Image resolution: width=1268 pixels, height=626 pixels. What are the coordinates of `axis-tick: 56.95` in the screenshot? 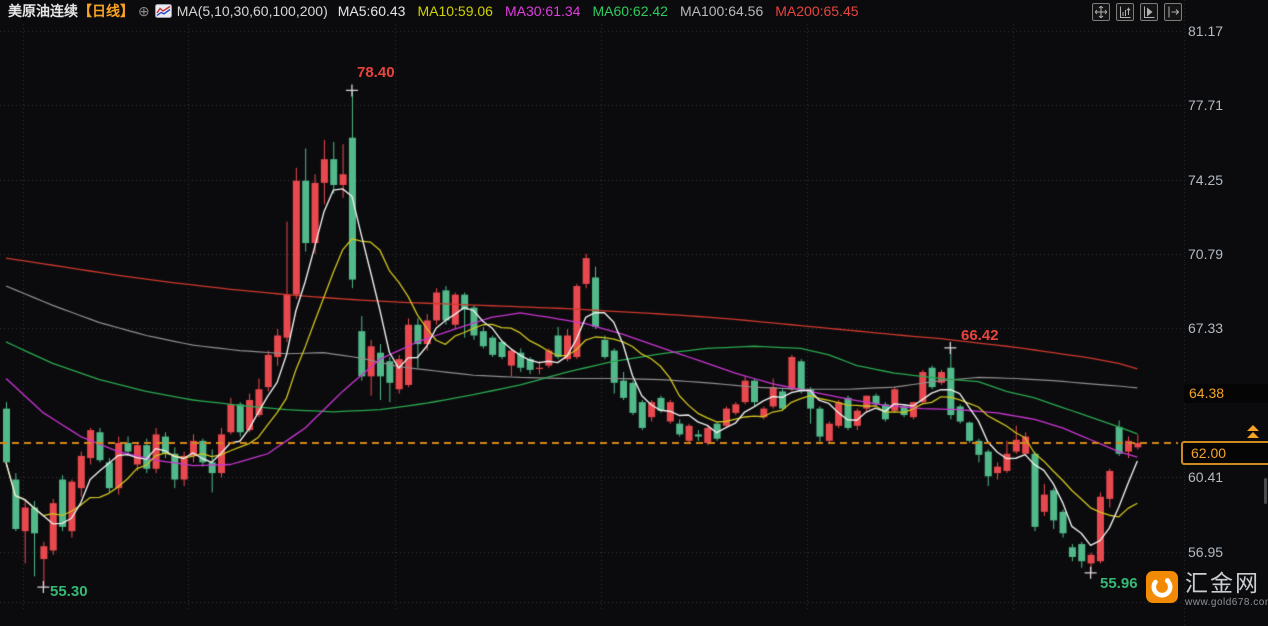 It's located at (1206, 552).